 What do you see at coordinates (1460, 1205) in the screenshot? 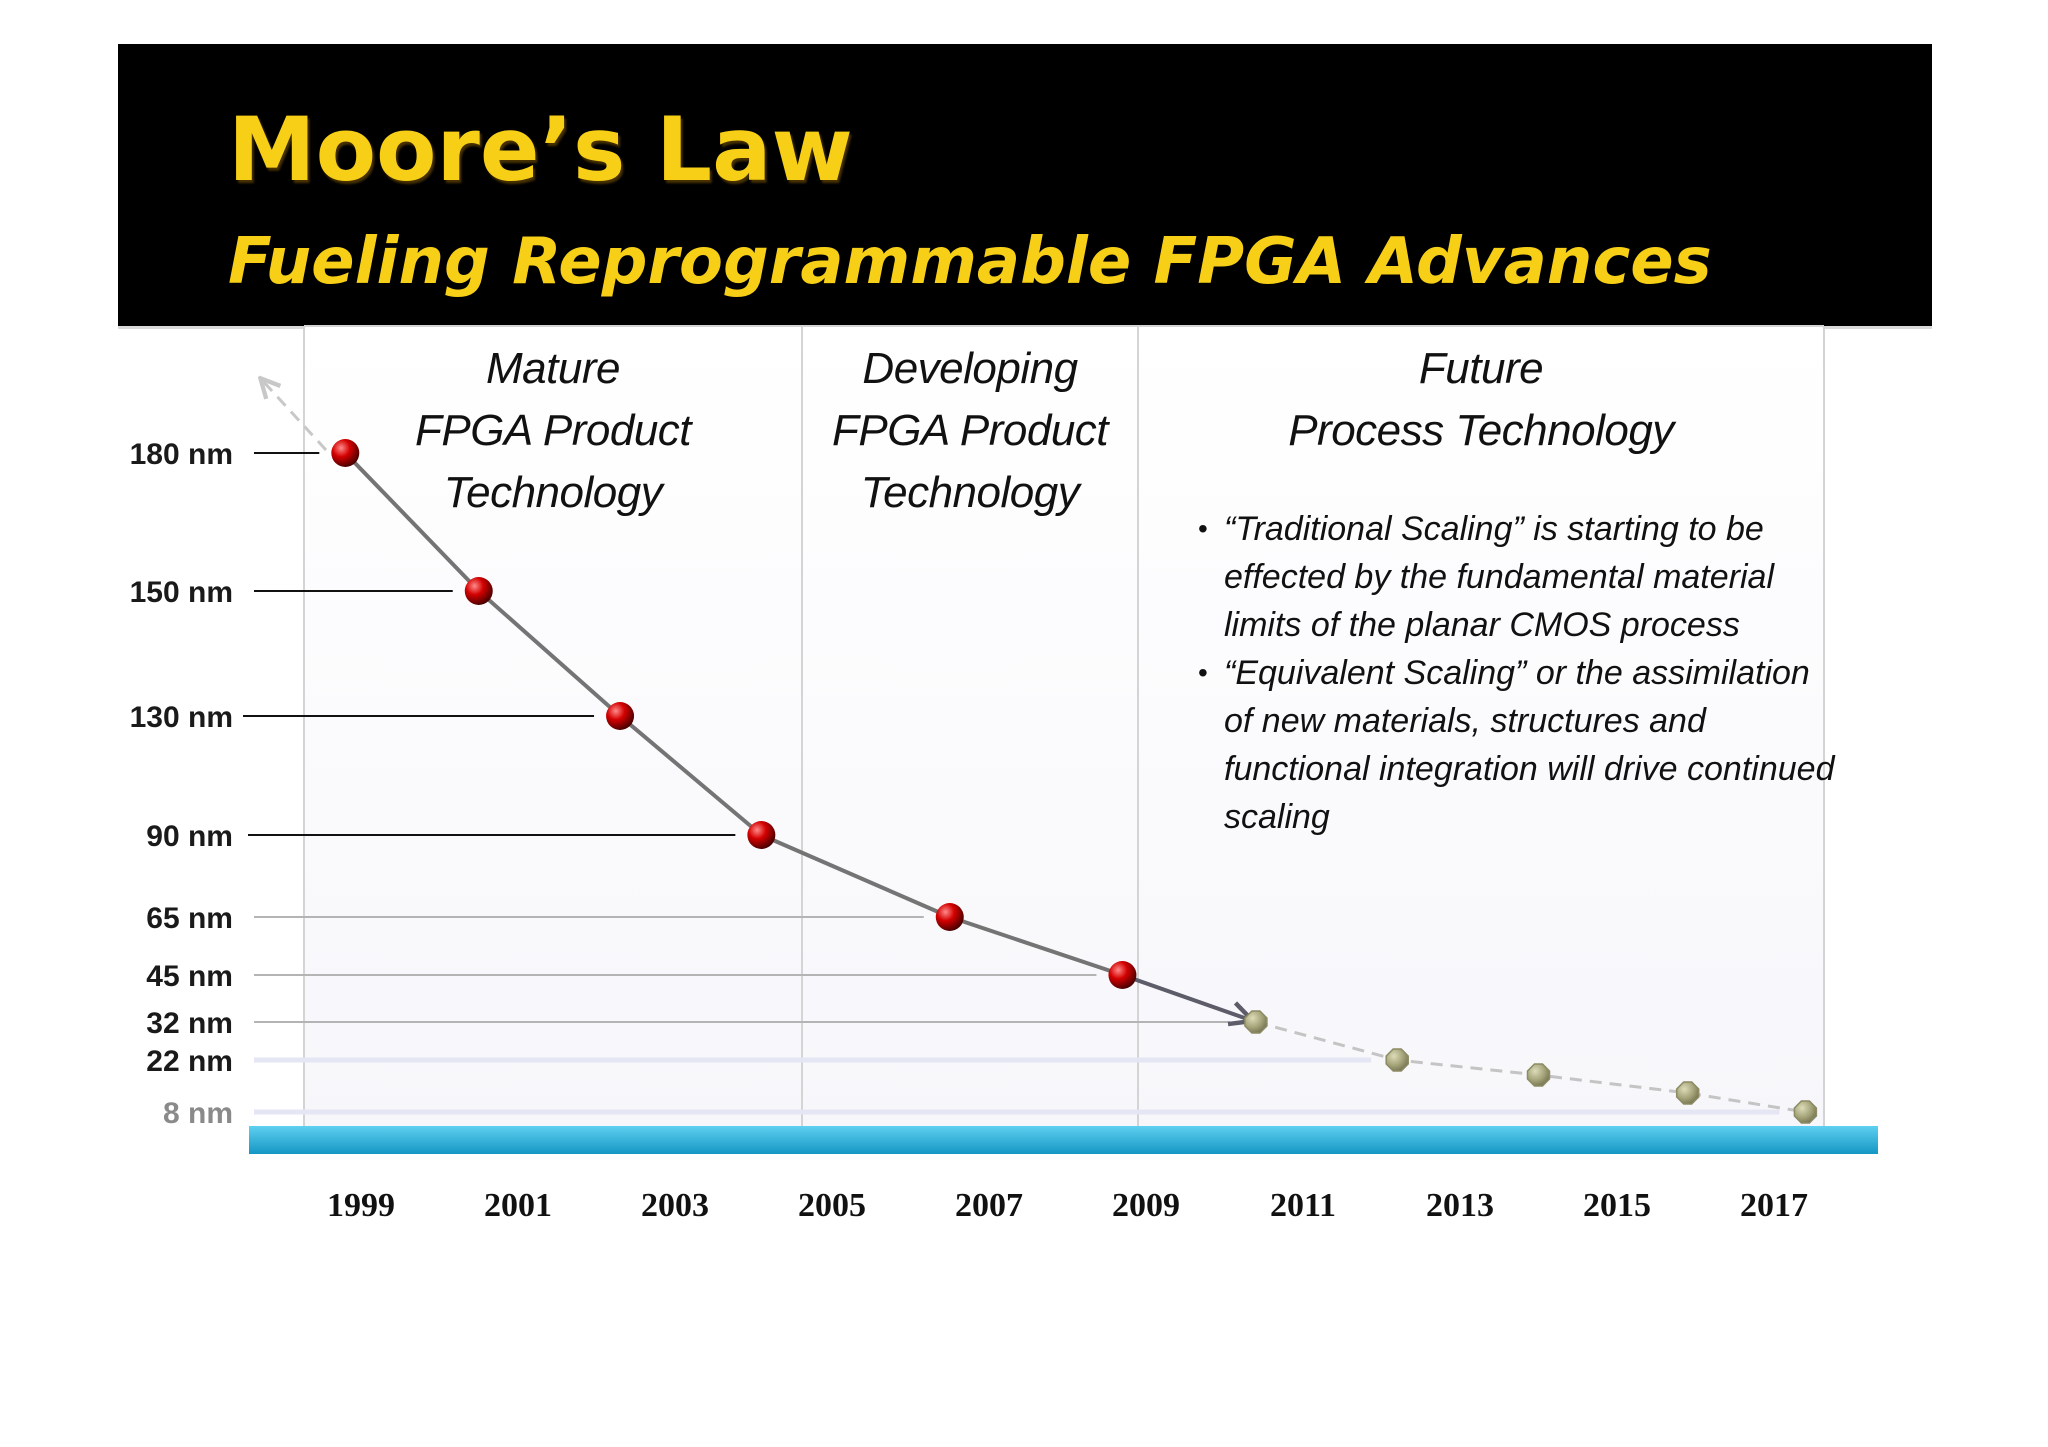
I see `x-tick-label: 2013` at bounding box center [1460, 1205].